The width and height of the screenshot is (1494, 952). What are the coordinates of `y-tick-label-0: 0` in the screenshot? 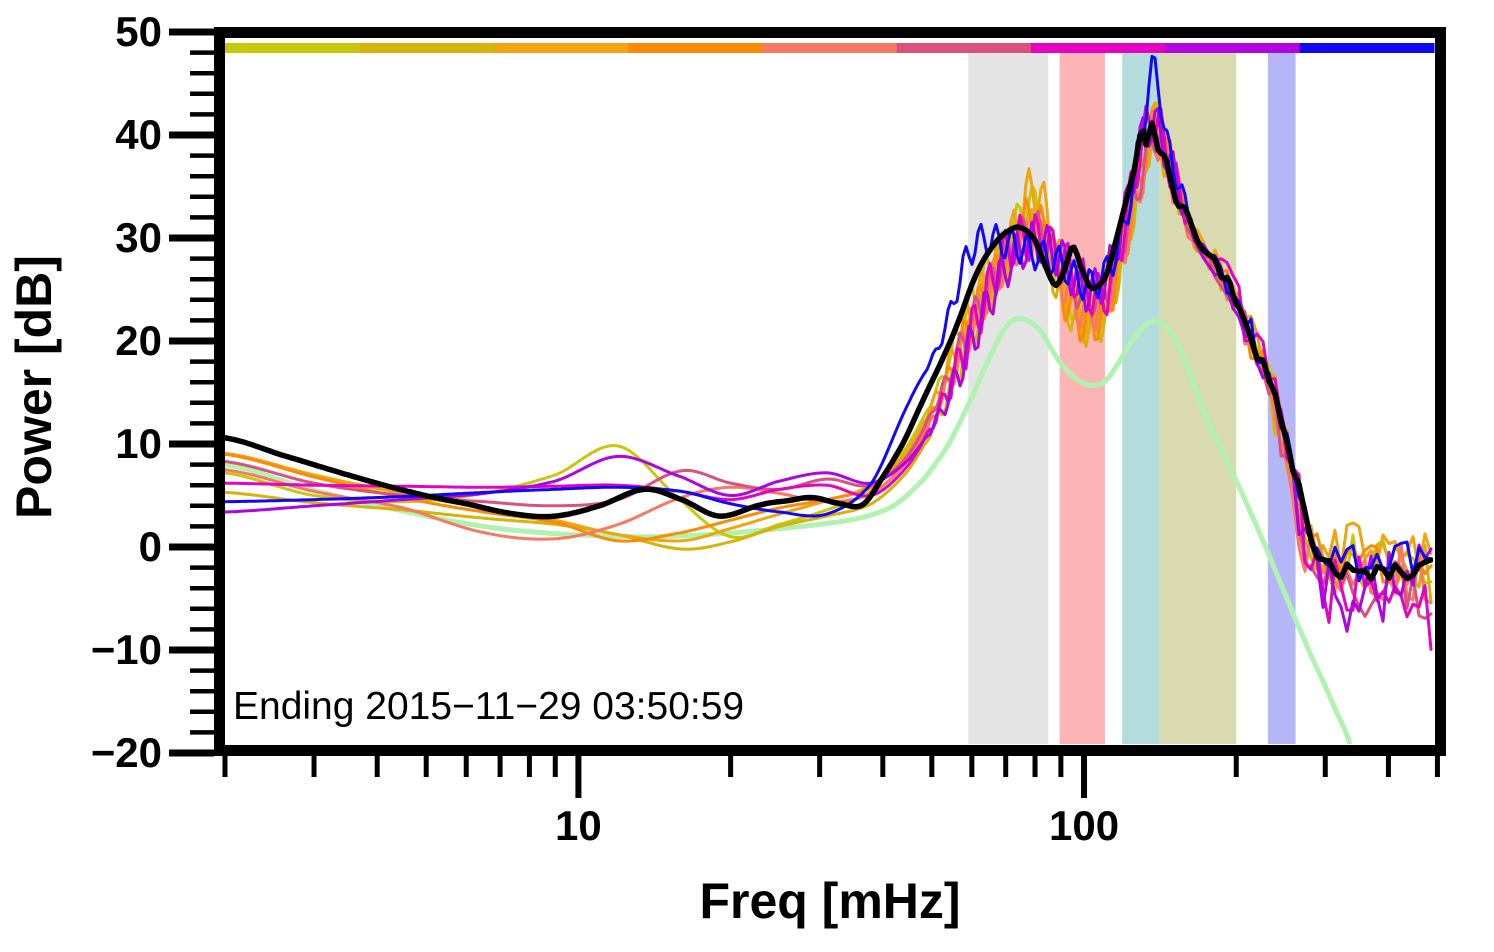 It's located at (150, 546).